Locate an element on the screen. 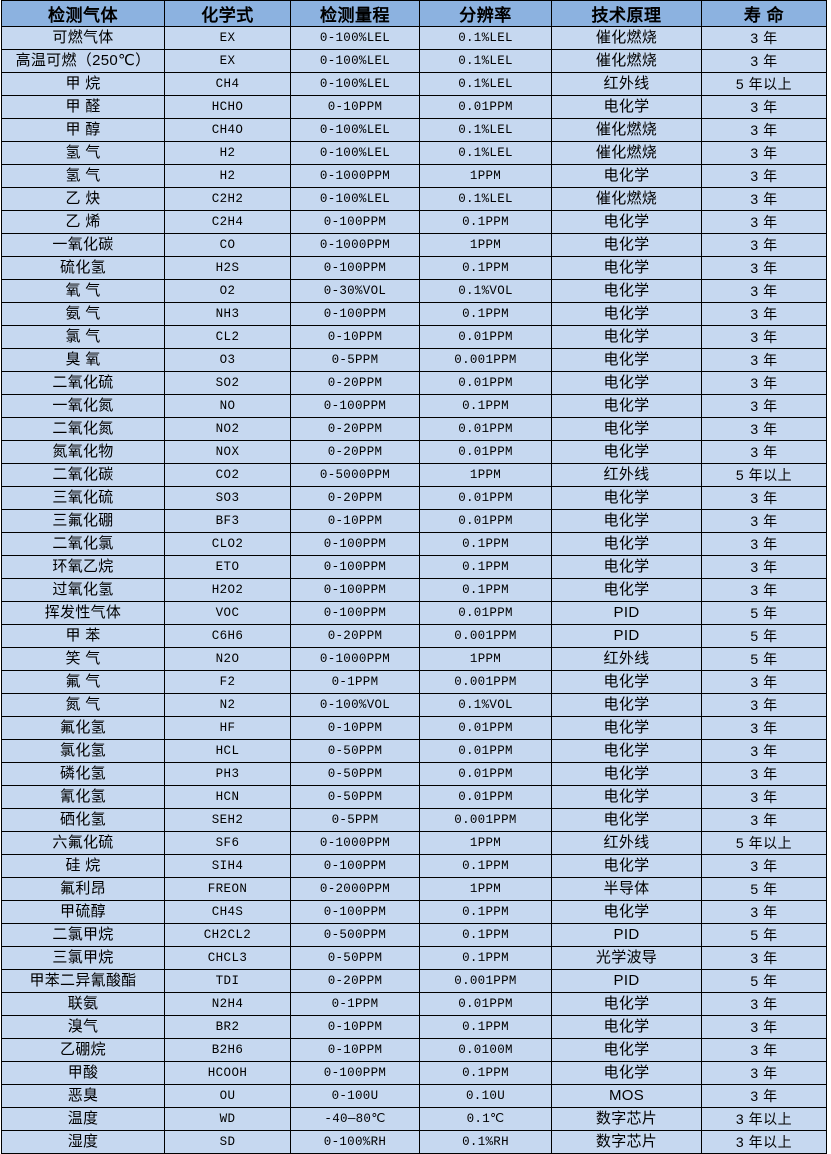 The height and width of the screenshot is (1154, 831). table-row: 可燃气体 EX 0-100%LEL 0.1%LEL 催化燃烧 3 年 is located at coordinates (414, 38).